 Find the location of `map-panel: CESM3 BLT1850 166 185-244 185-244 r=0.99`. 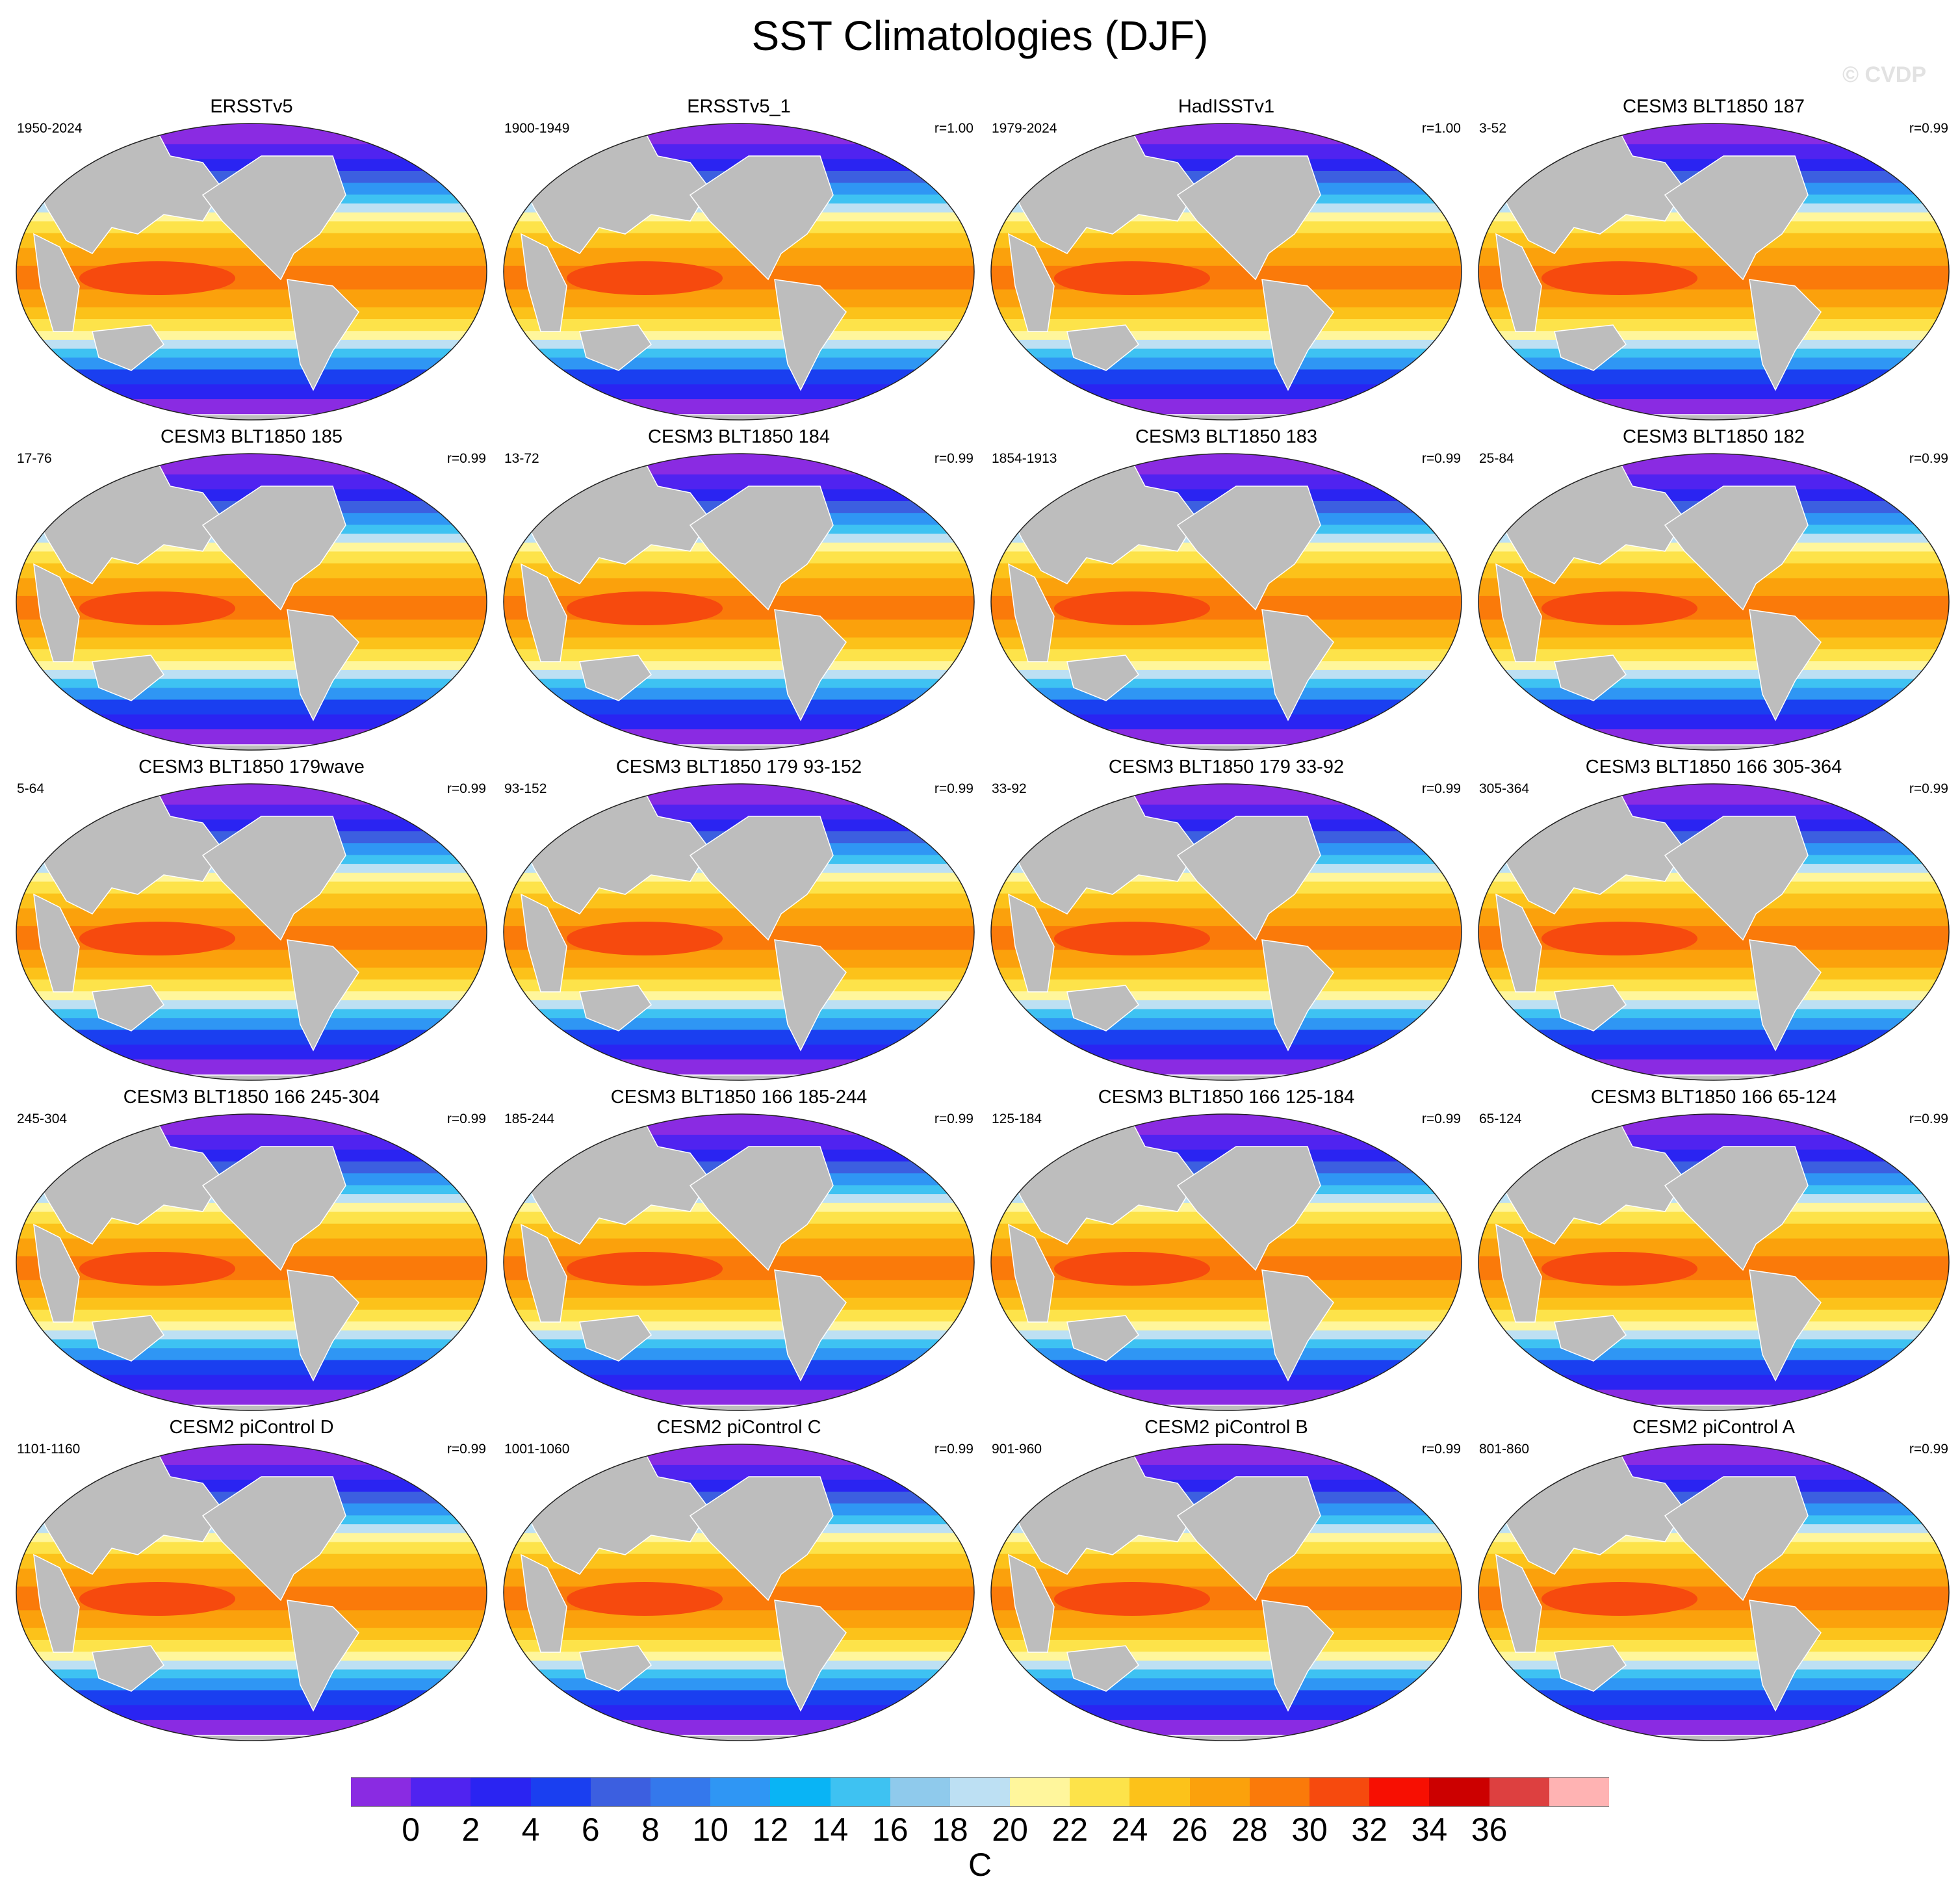

map-panel: CESM3 BLT1850 166 185-244 185-244 r=0.99 is located at coordinates (739, 1252).